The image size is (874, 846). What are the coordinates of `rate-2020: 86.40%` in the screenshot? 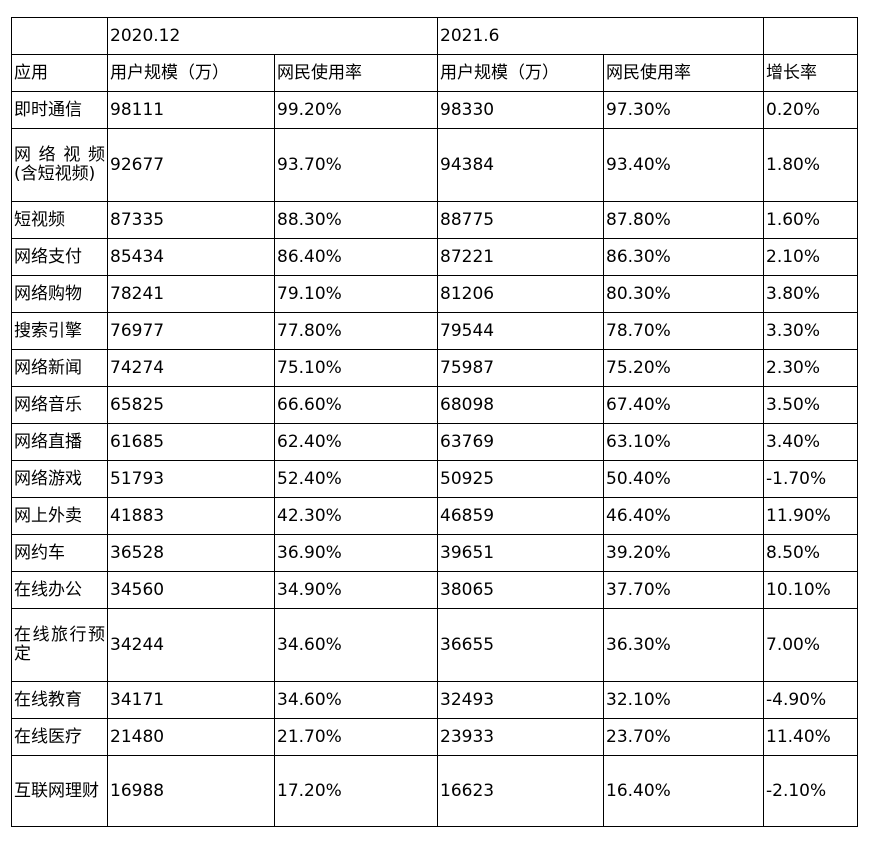 It's located at (356, 257).